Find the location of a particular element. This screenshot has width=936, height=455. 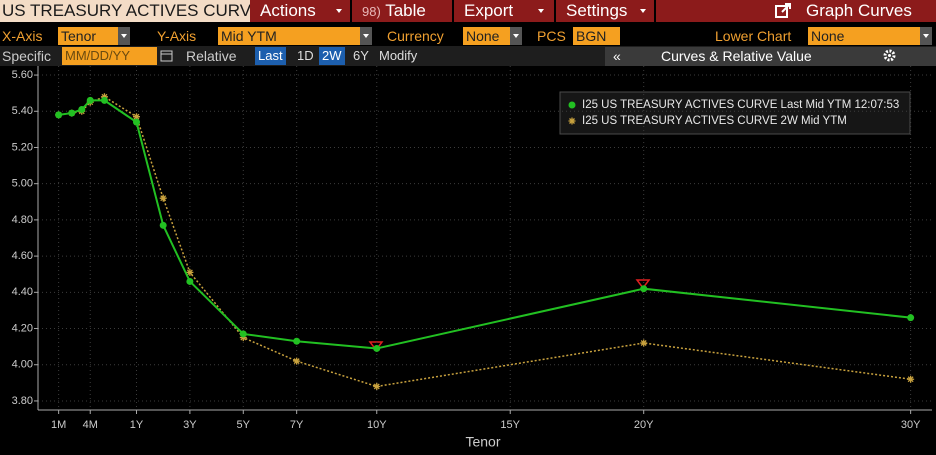

x-tick-label: 15Y is located at coordinates (510, 425).